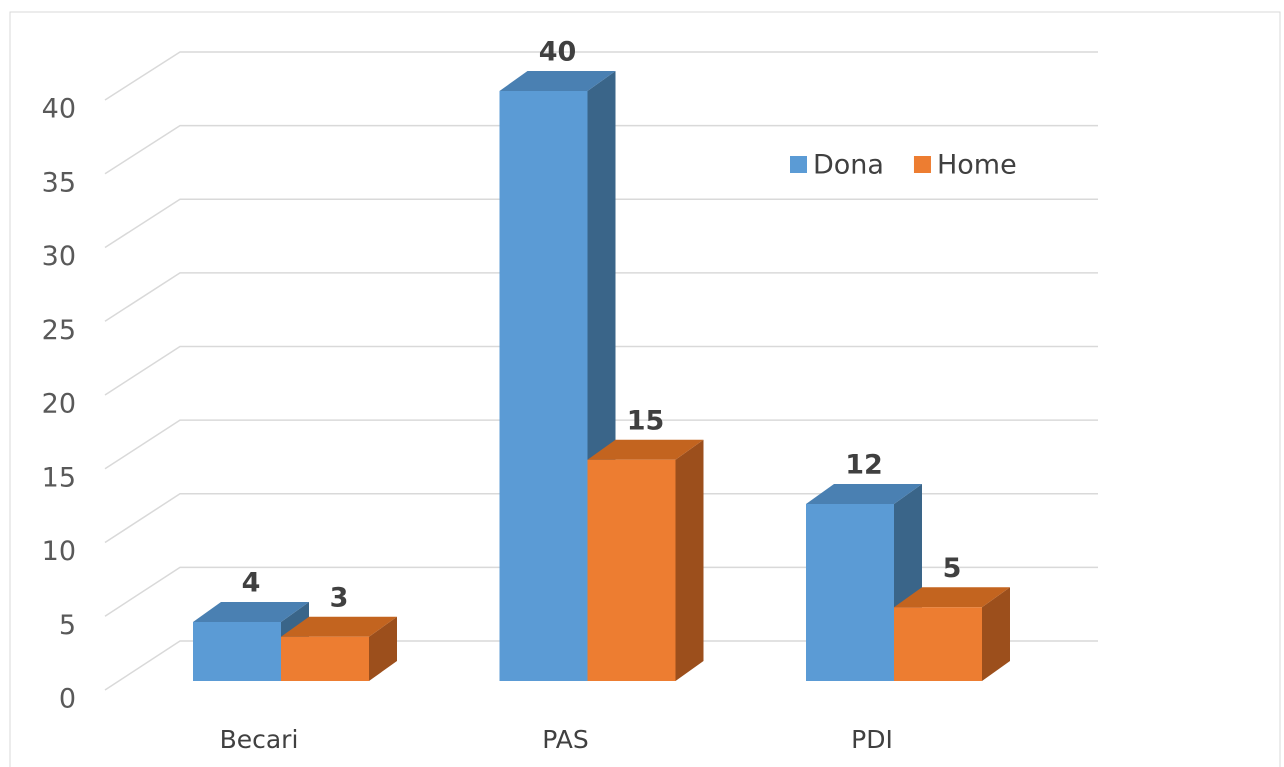  I want to click on x-tick-label: PDI, so click(872, 739).